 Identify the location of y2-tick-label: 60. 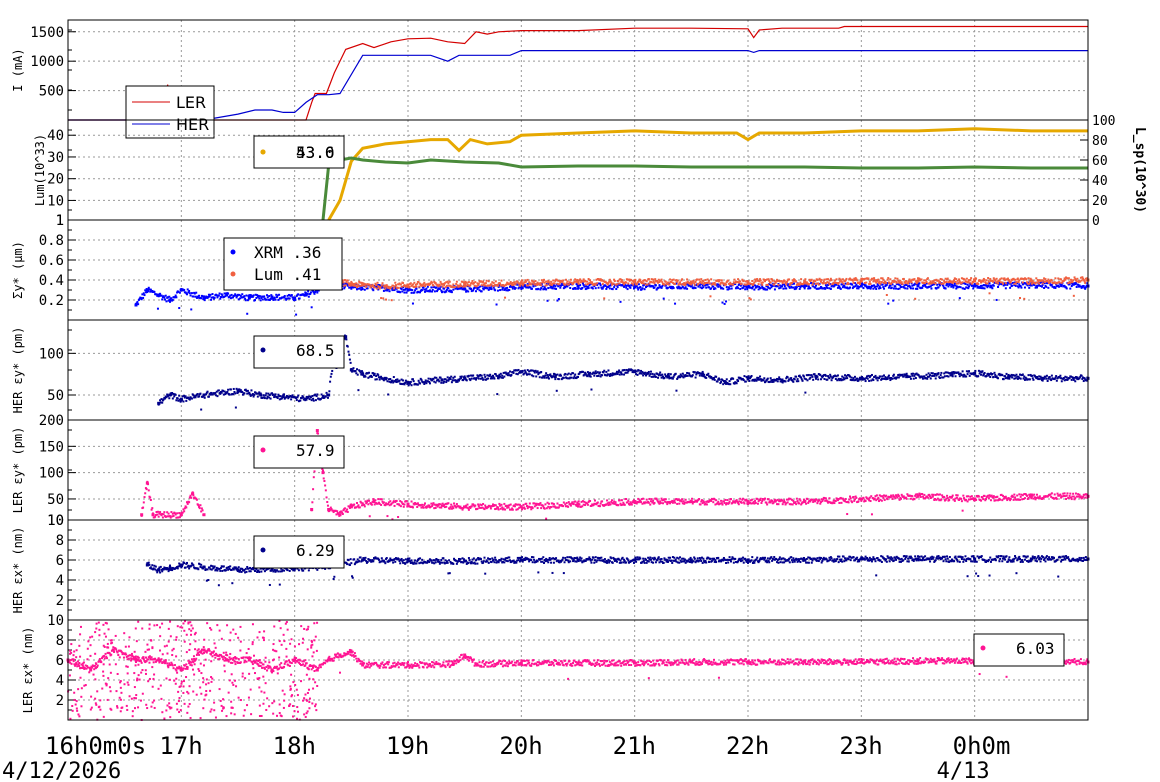
(1100, 161).